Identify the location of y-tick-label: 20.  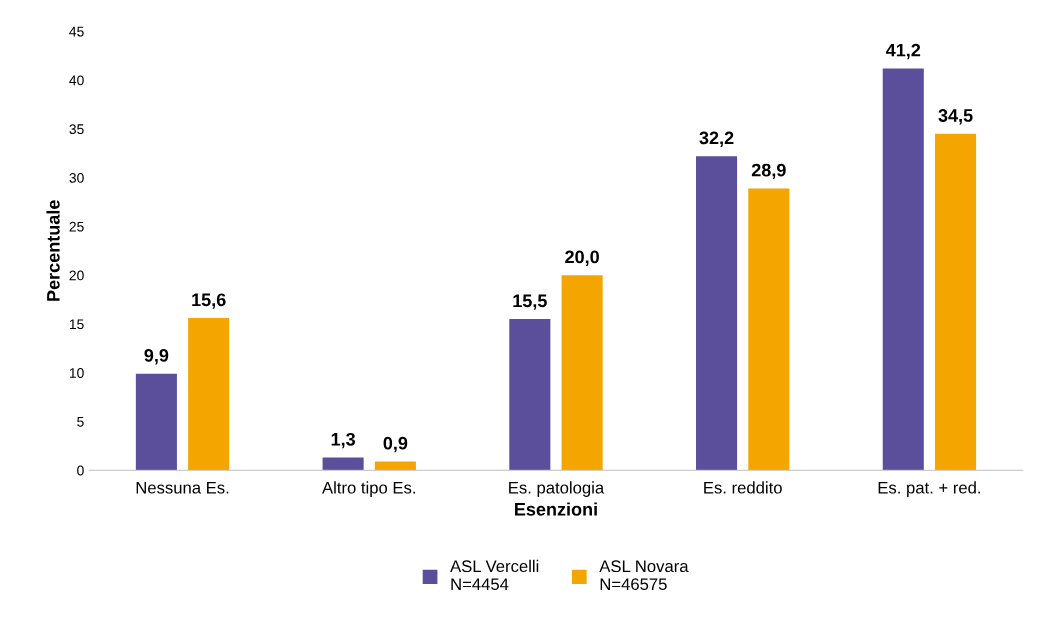
(76, 275).